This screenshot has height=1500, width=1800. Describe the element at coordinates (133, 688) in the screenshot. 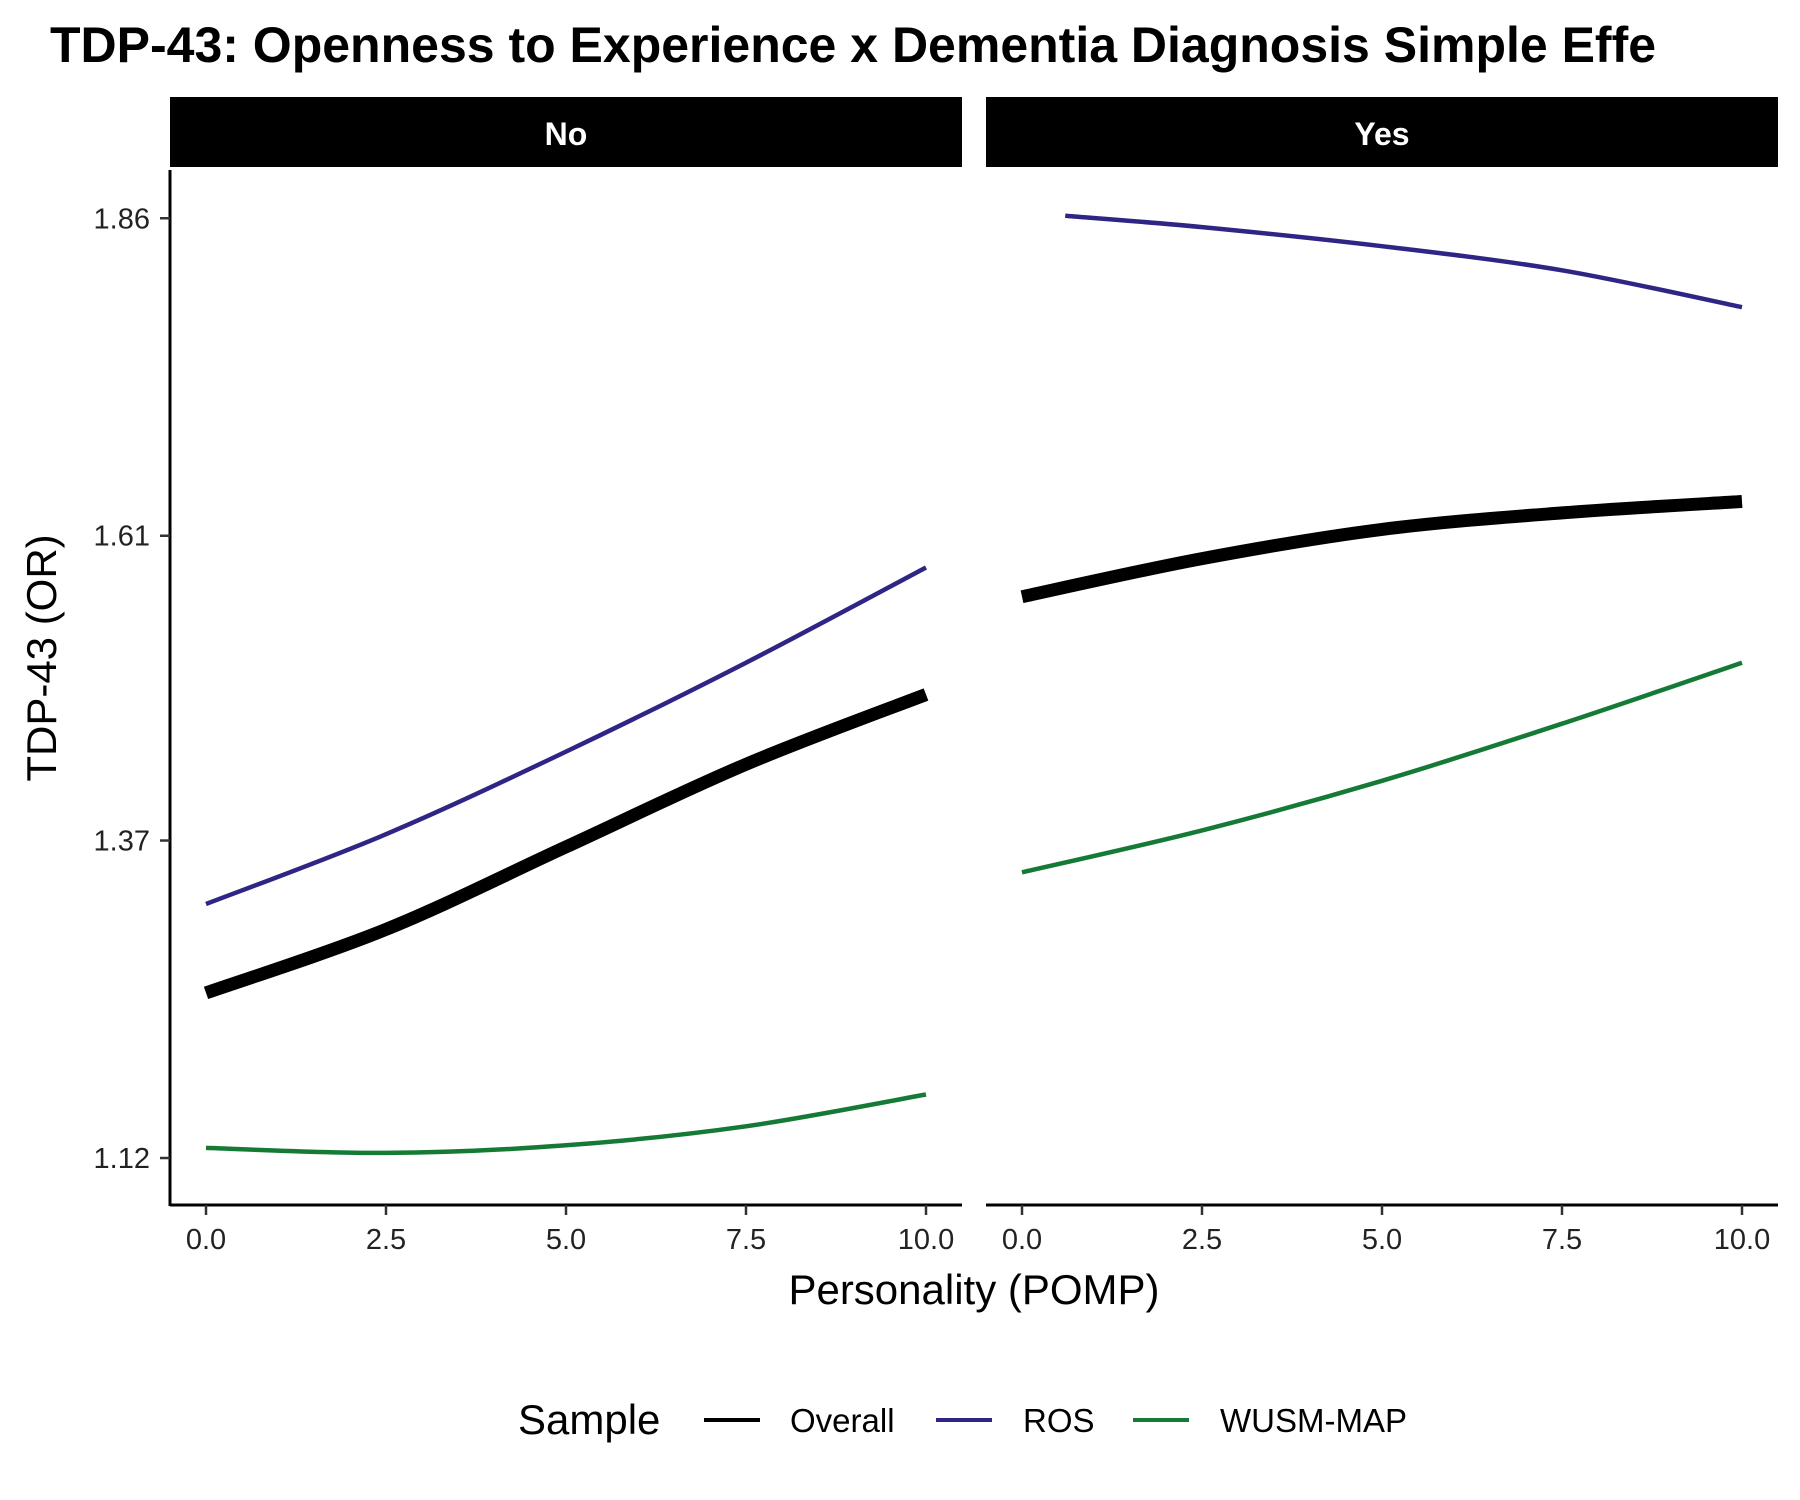

I see `y-axis: 1.12 1.37 1.61 1.86` at that location.